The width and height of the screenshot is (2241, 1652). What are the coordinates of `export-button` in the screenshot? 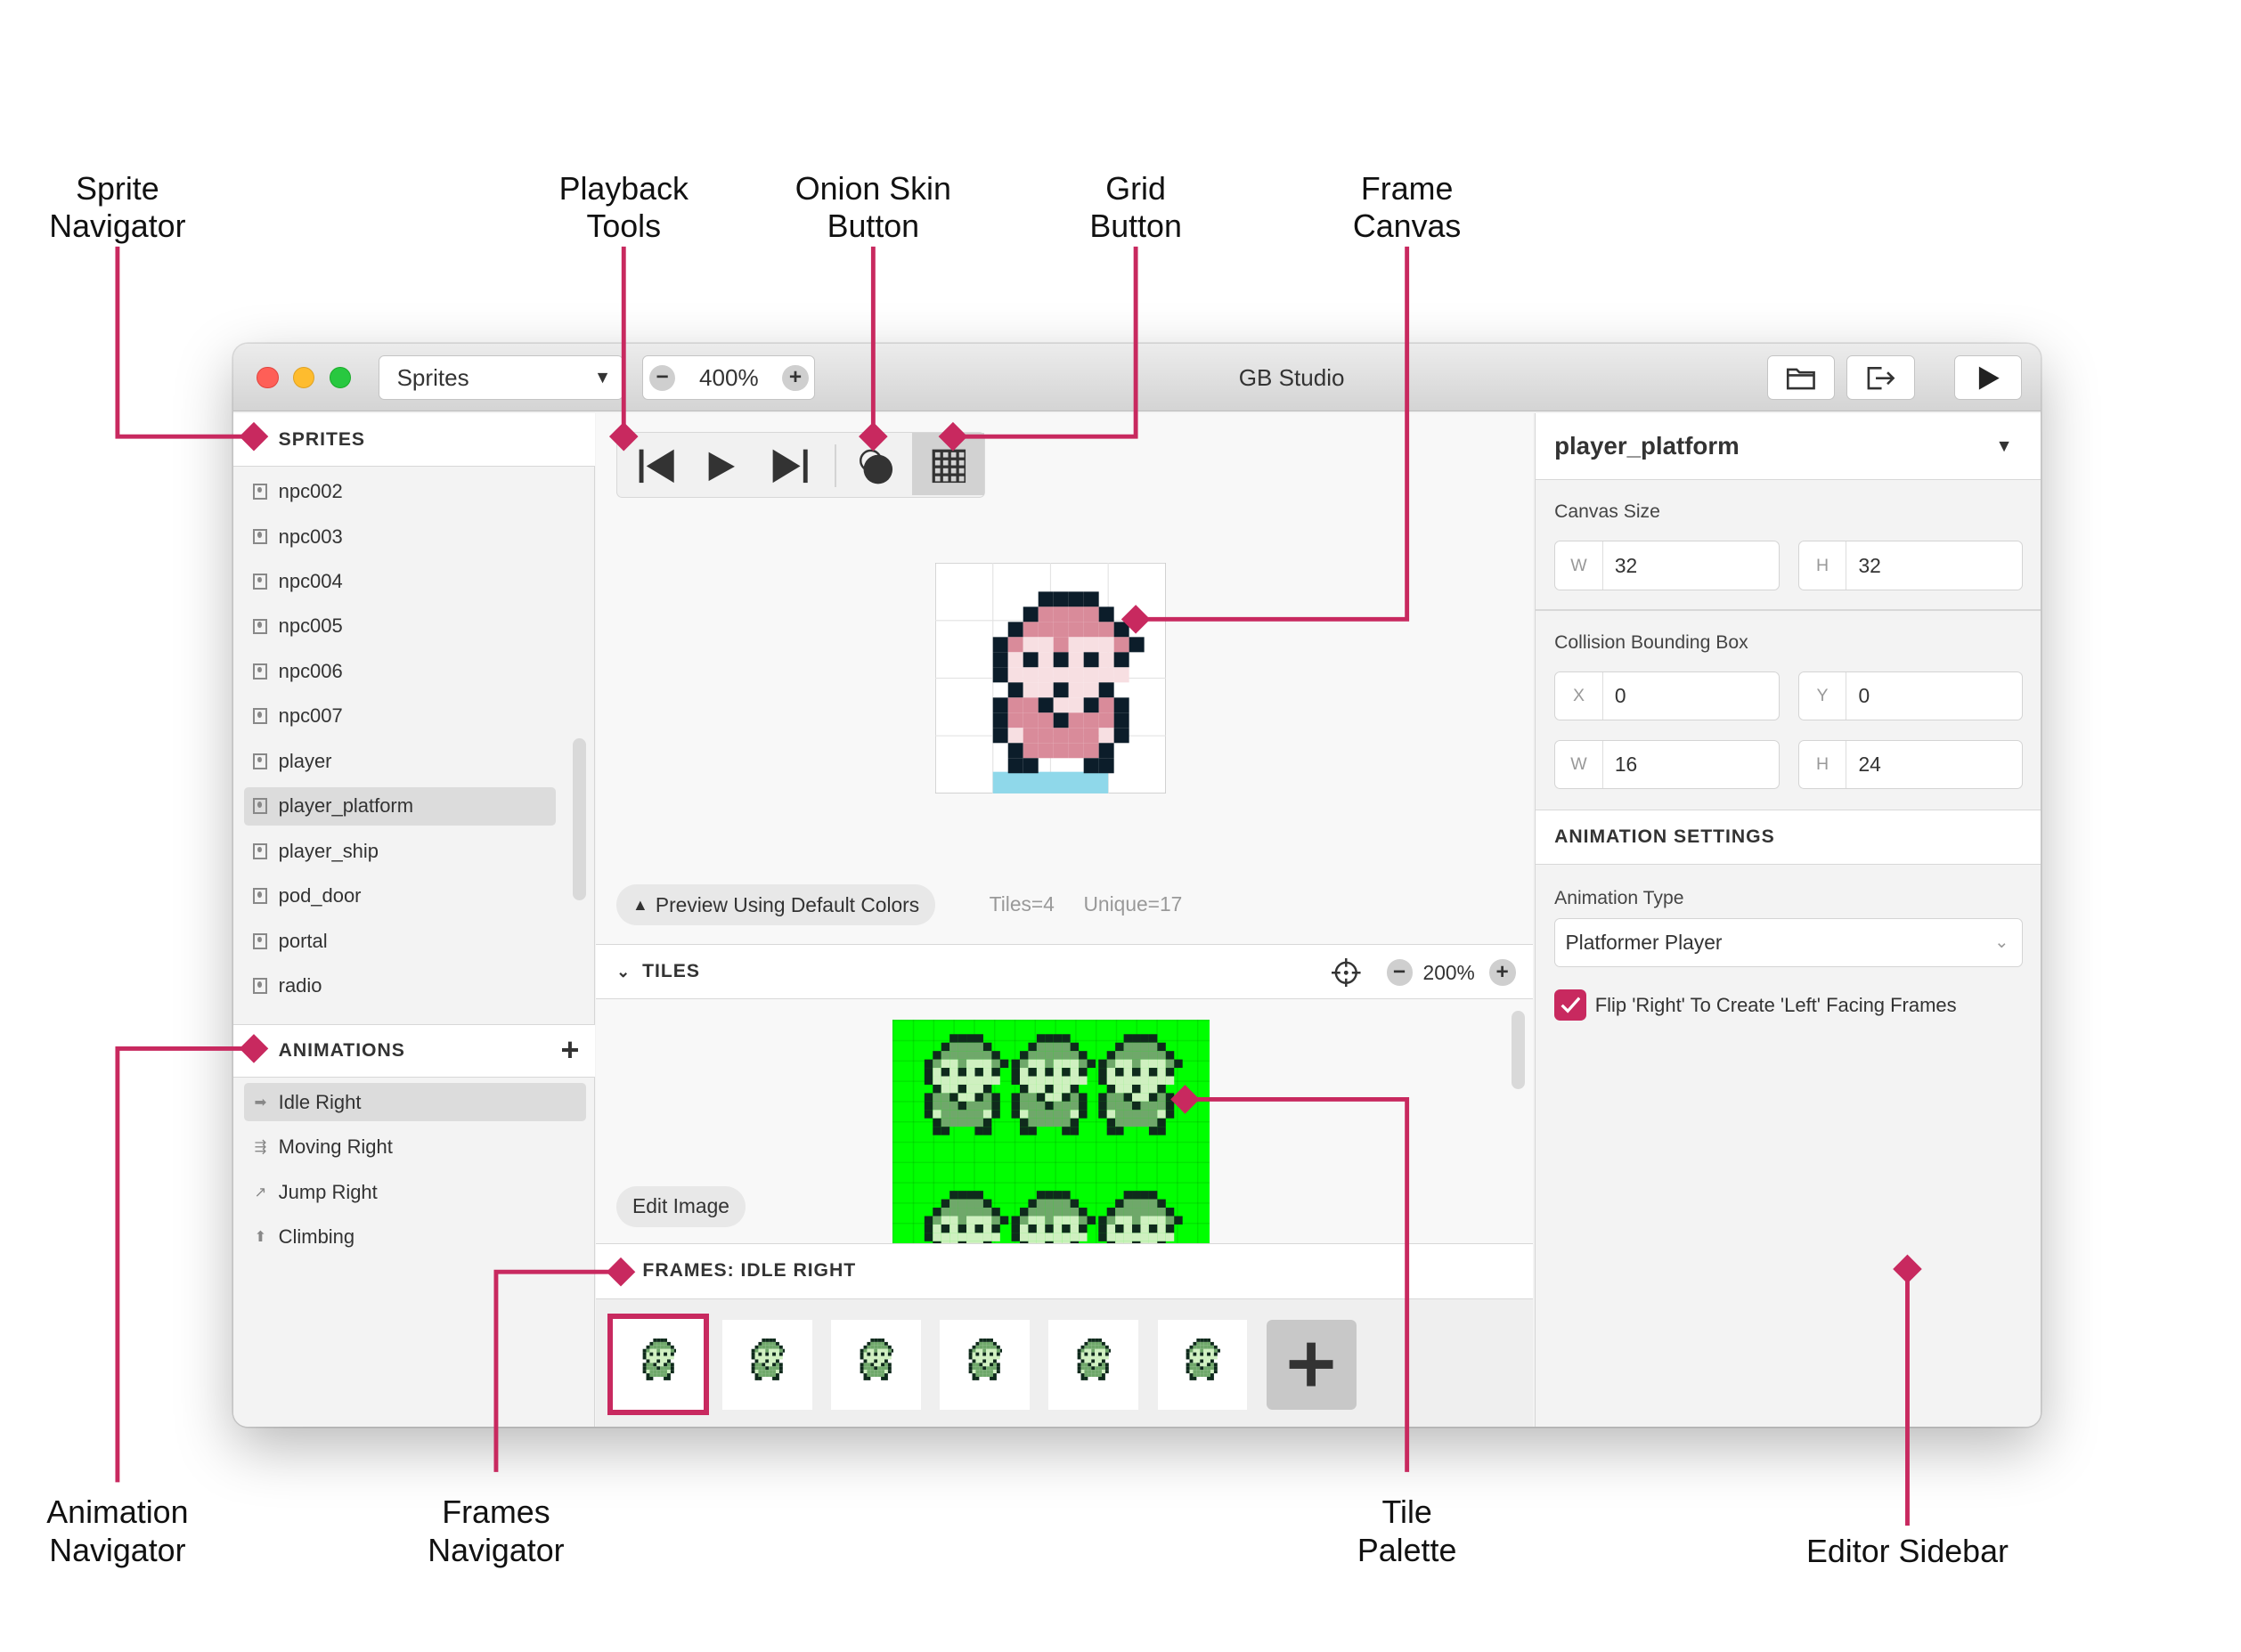 It's located at (1880, 377).